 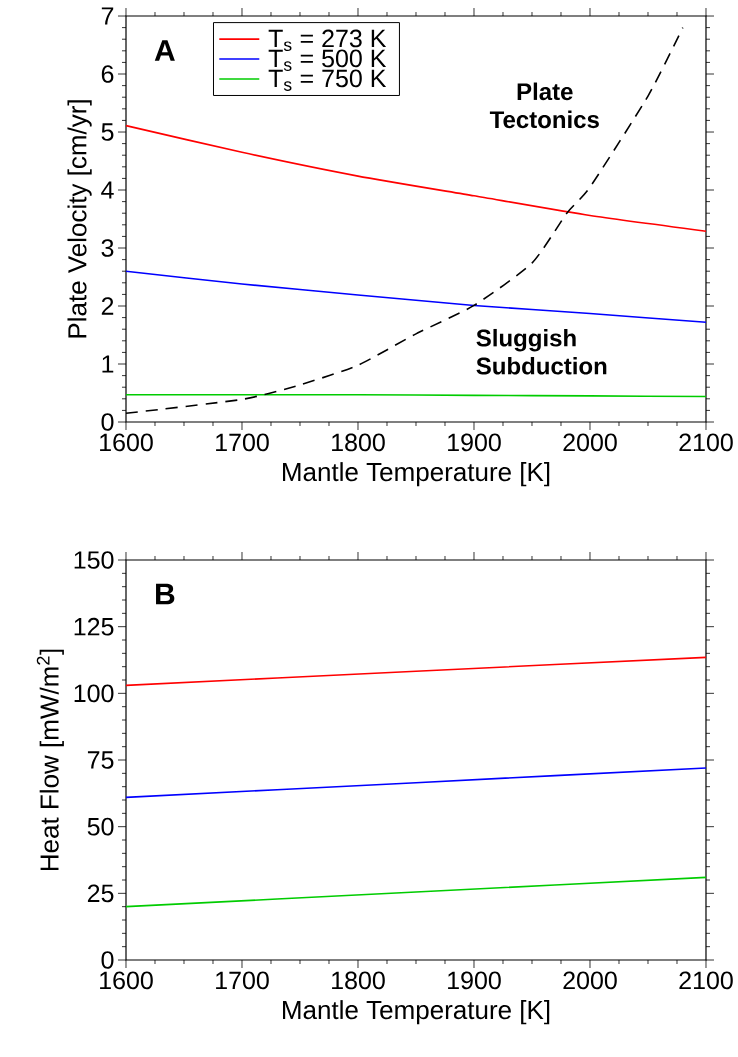 I want to click on text: B, so click(x=165, y=594).